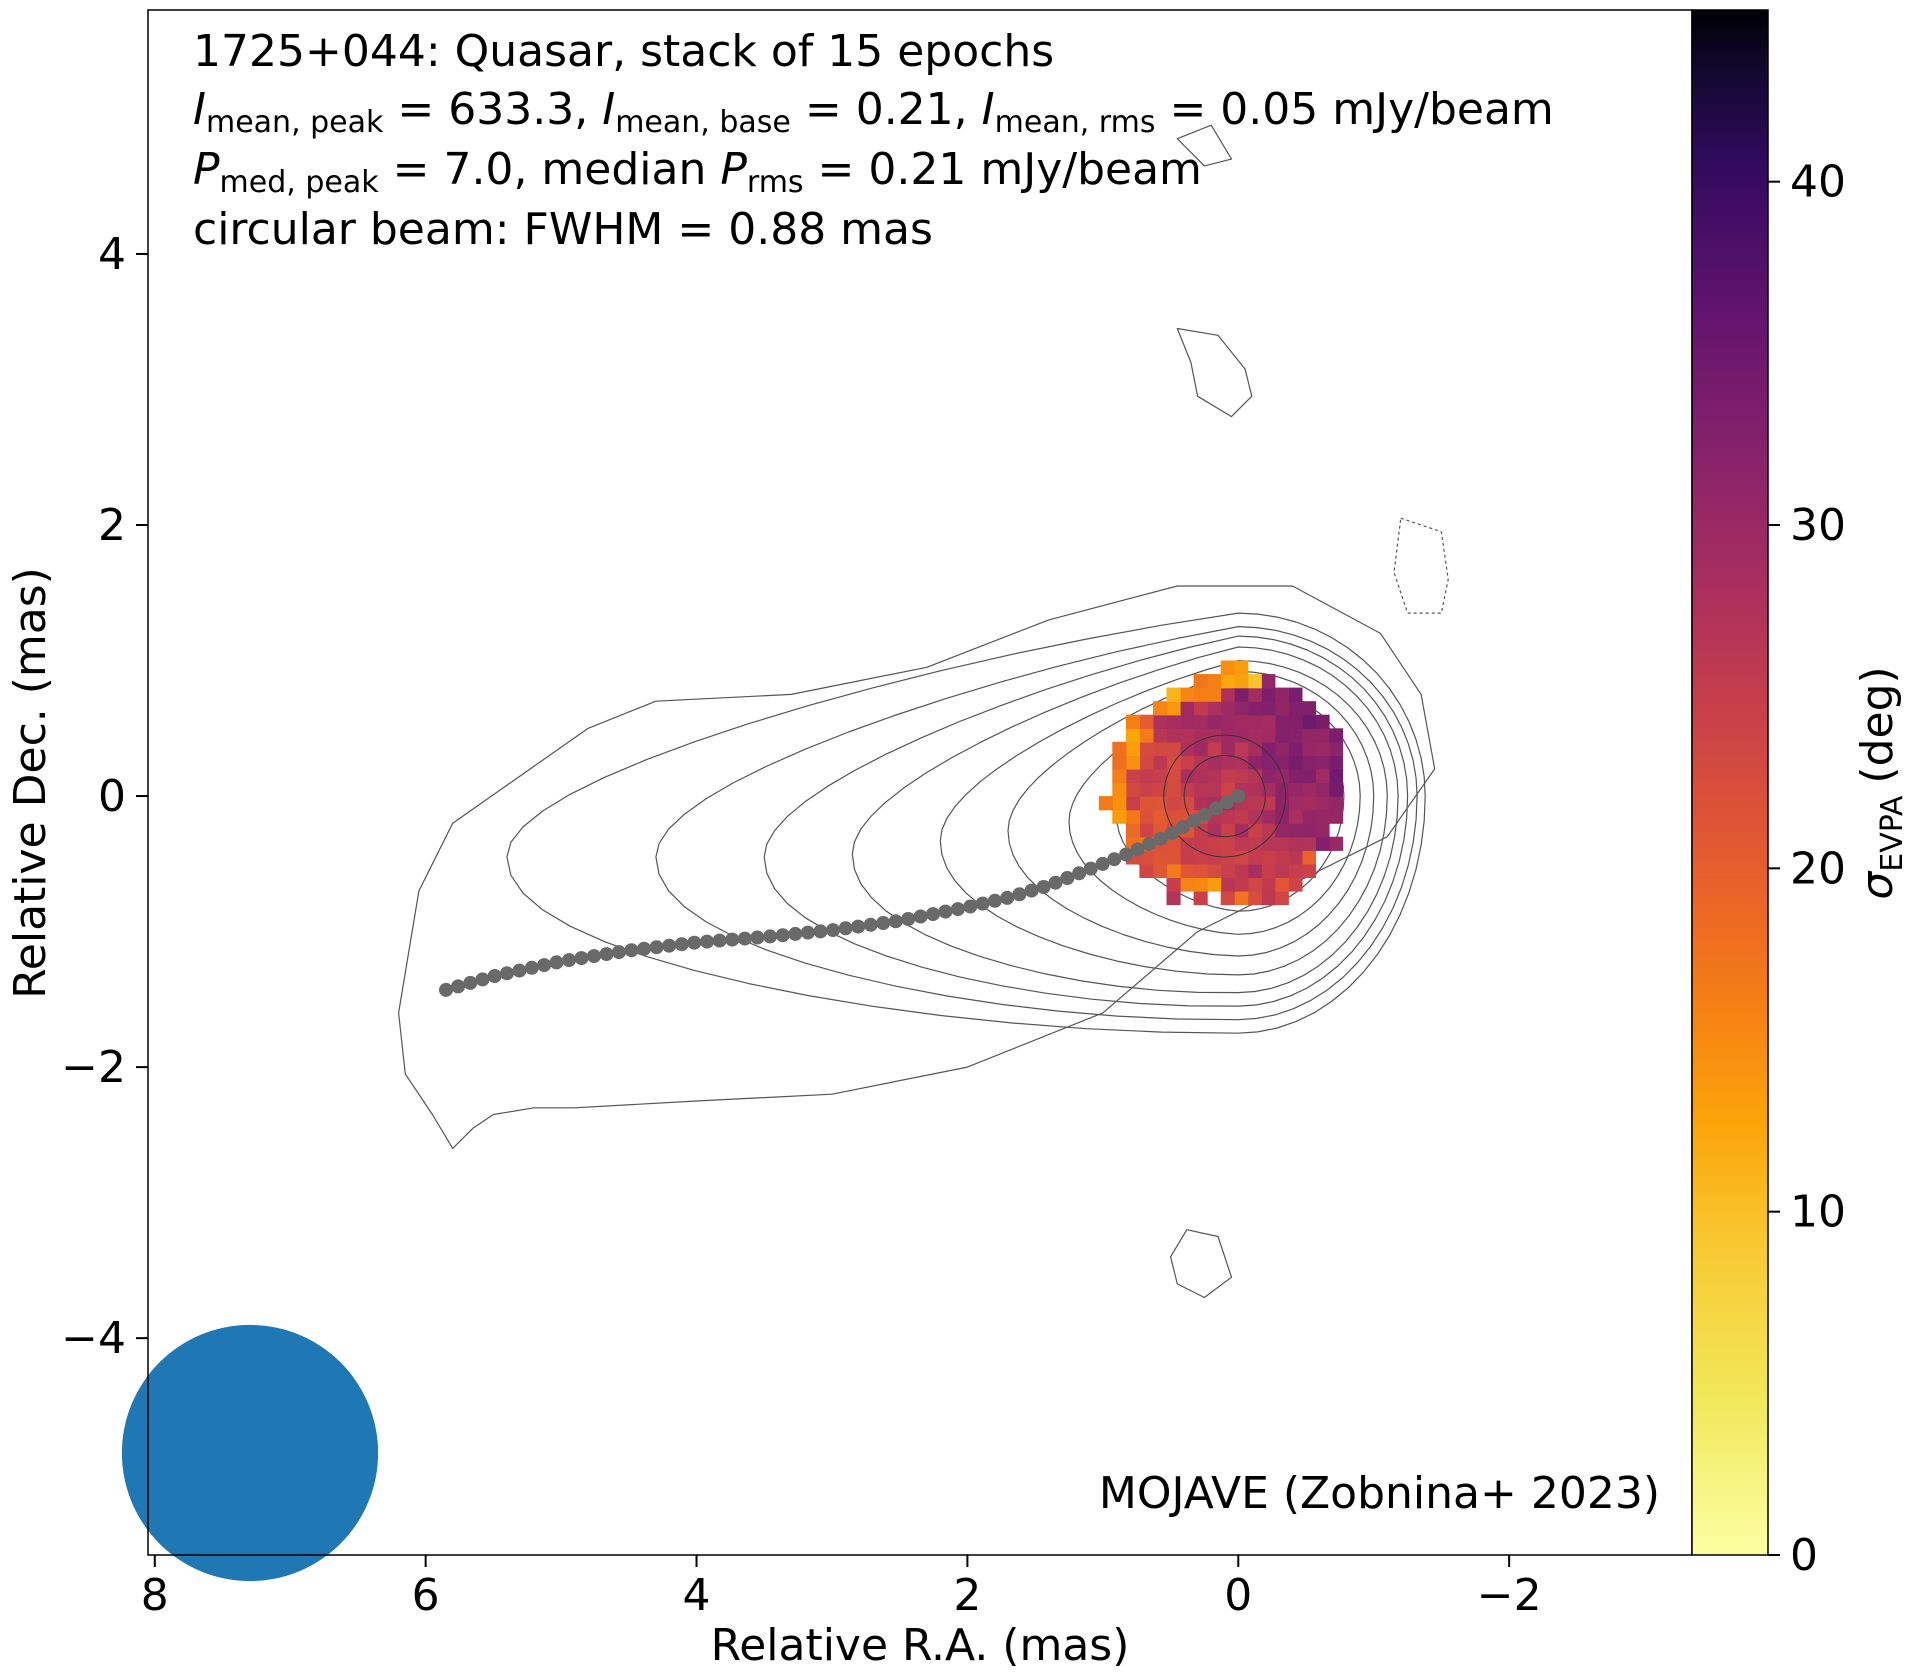 This screenshot has width=1905, height=1674. Describe the element at coordinates (426, 1595) in the screenshot. I see `x-tick-label: 6` at that location.